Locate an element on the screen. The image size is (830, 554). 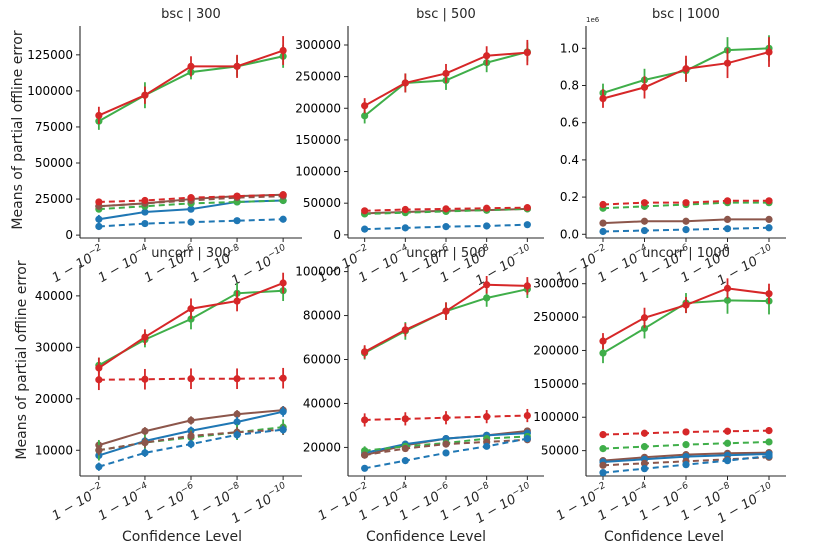
series-blue-dashed is located at coordinates (446, 227).